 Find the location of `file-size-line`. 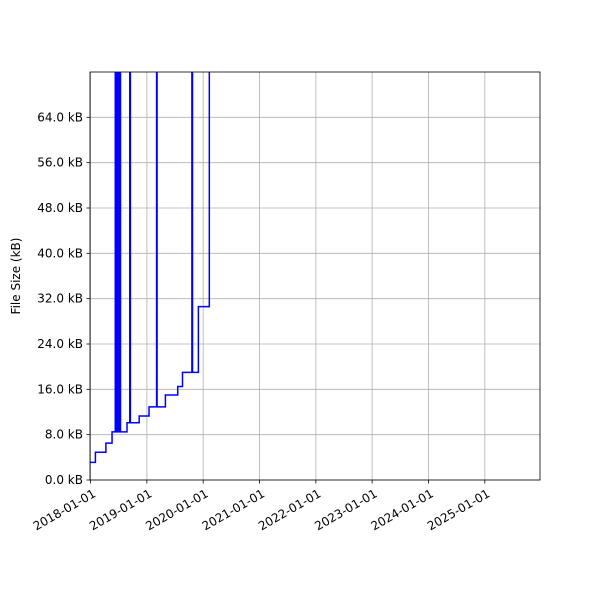

file-size-line is located at coordinates (150, 268).